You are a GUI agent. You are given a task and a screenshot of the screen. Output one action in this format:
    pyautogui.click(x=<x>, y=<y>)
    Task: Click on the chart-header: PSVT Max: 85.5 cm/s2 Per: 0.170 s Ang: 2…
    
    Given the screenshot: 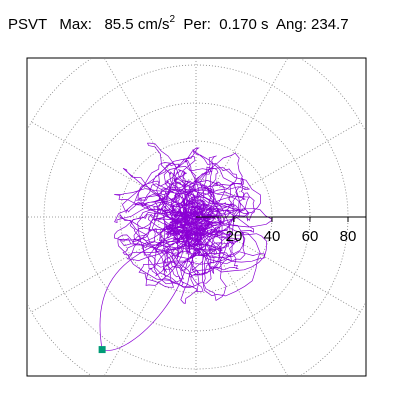 What is the action you would take?
    pyautogui.click(x=178, y=23)
    